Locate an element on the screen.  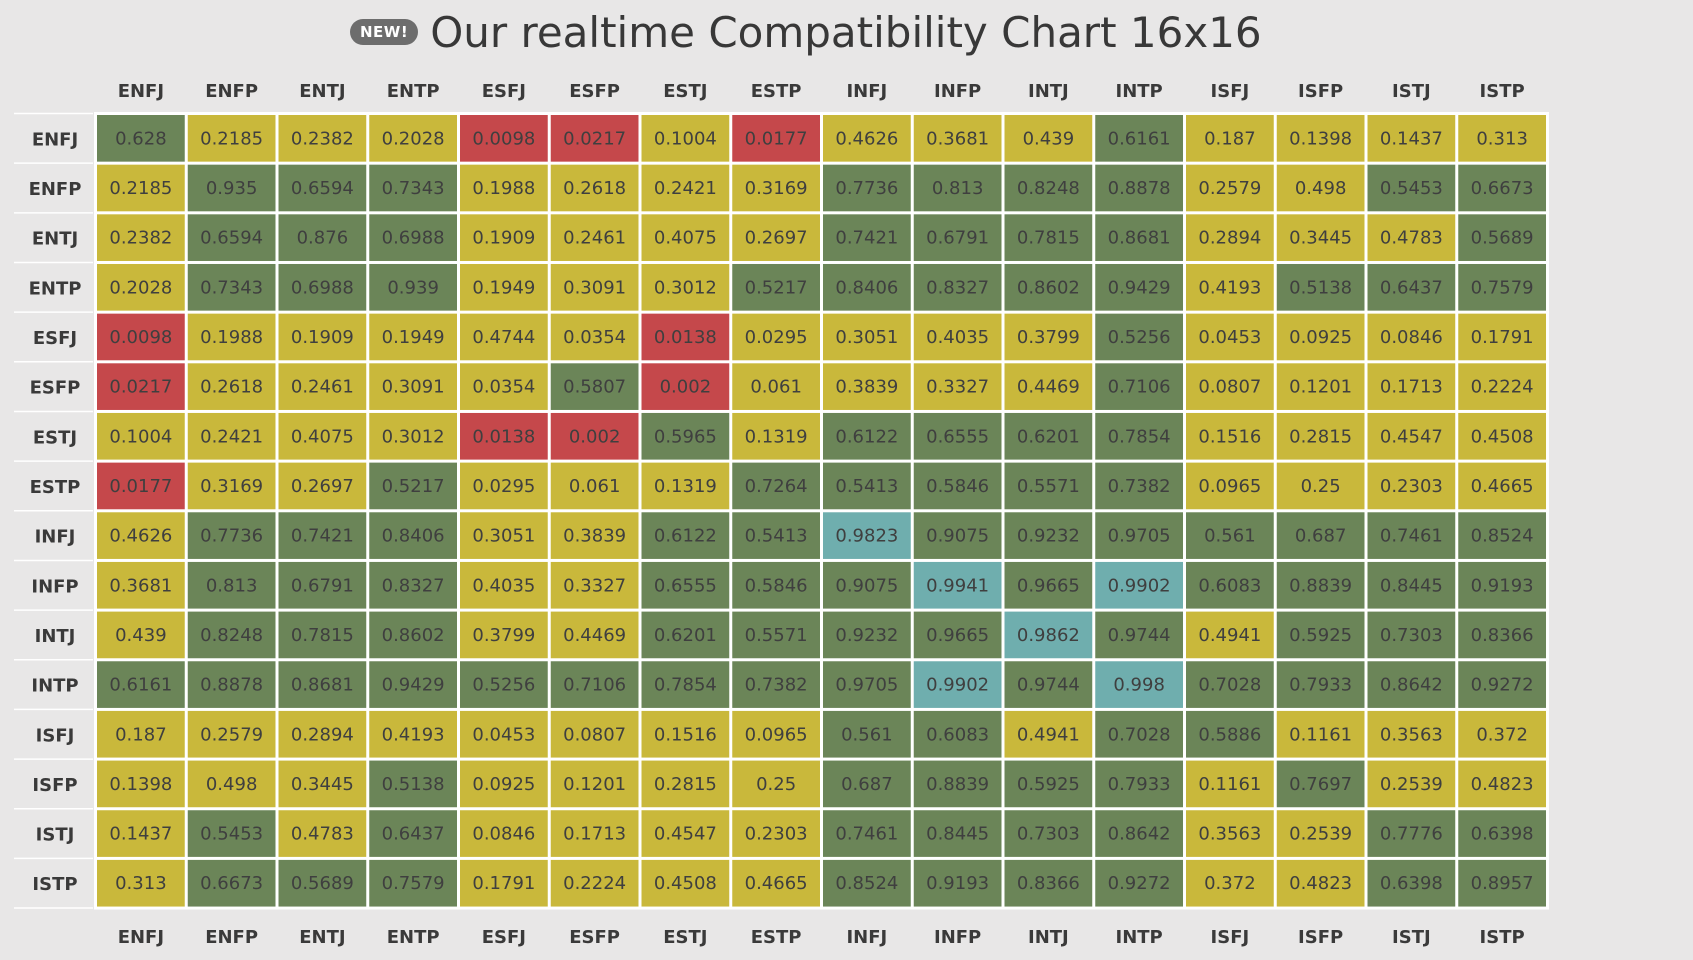
heatmap-cell-enfp-infp: 0.813 is located at coordinates (957, 188).